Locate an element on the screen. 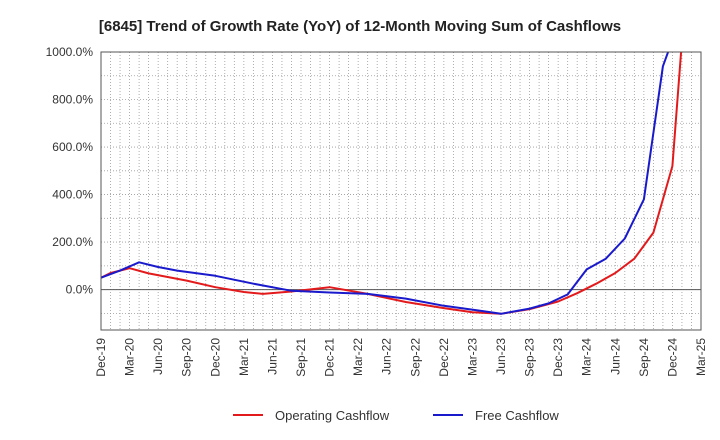  y-tick-label: 800.0% is located at coordinates (72, 100).